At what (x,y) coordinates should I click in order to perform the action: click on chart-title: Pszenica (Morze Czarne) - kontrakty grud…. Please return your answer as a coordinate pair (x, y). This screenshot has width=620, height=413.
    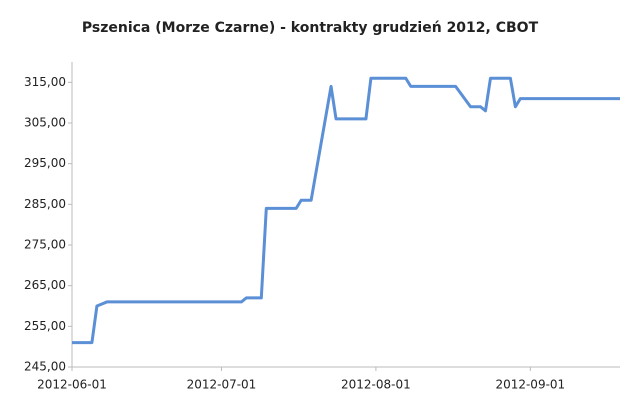
    Looking at the image, I should click on (310, 28).